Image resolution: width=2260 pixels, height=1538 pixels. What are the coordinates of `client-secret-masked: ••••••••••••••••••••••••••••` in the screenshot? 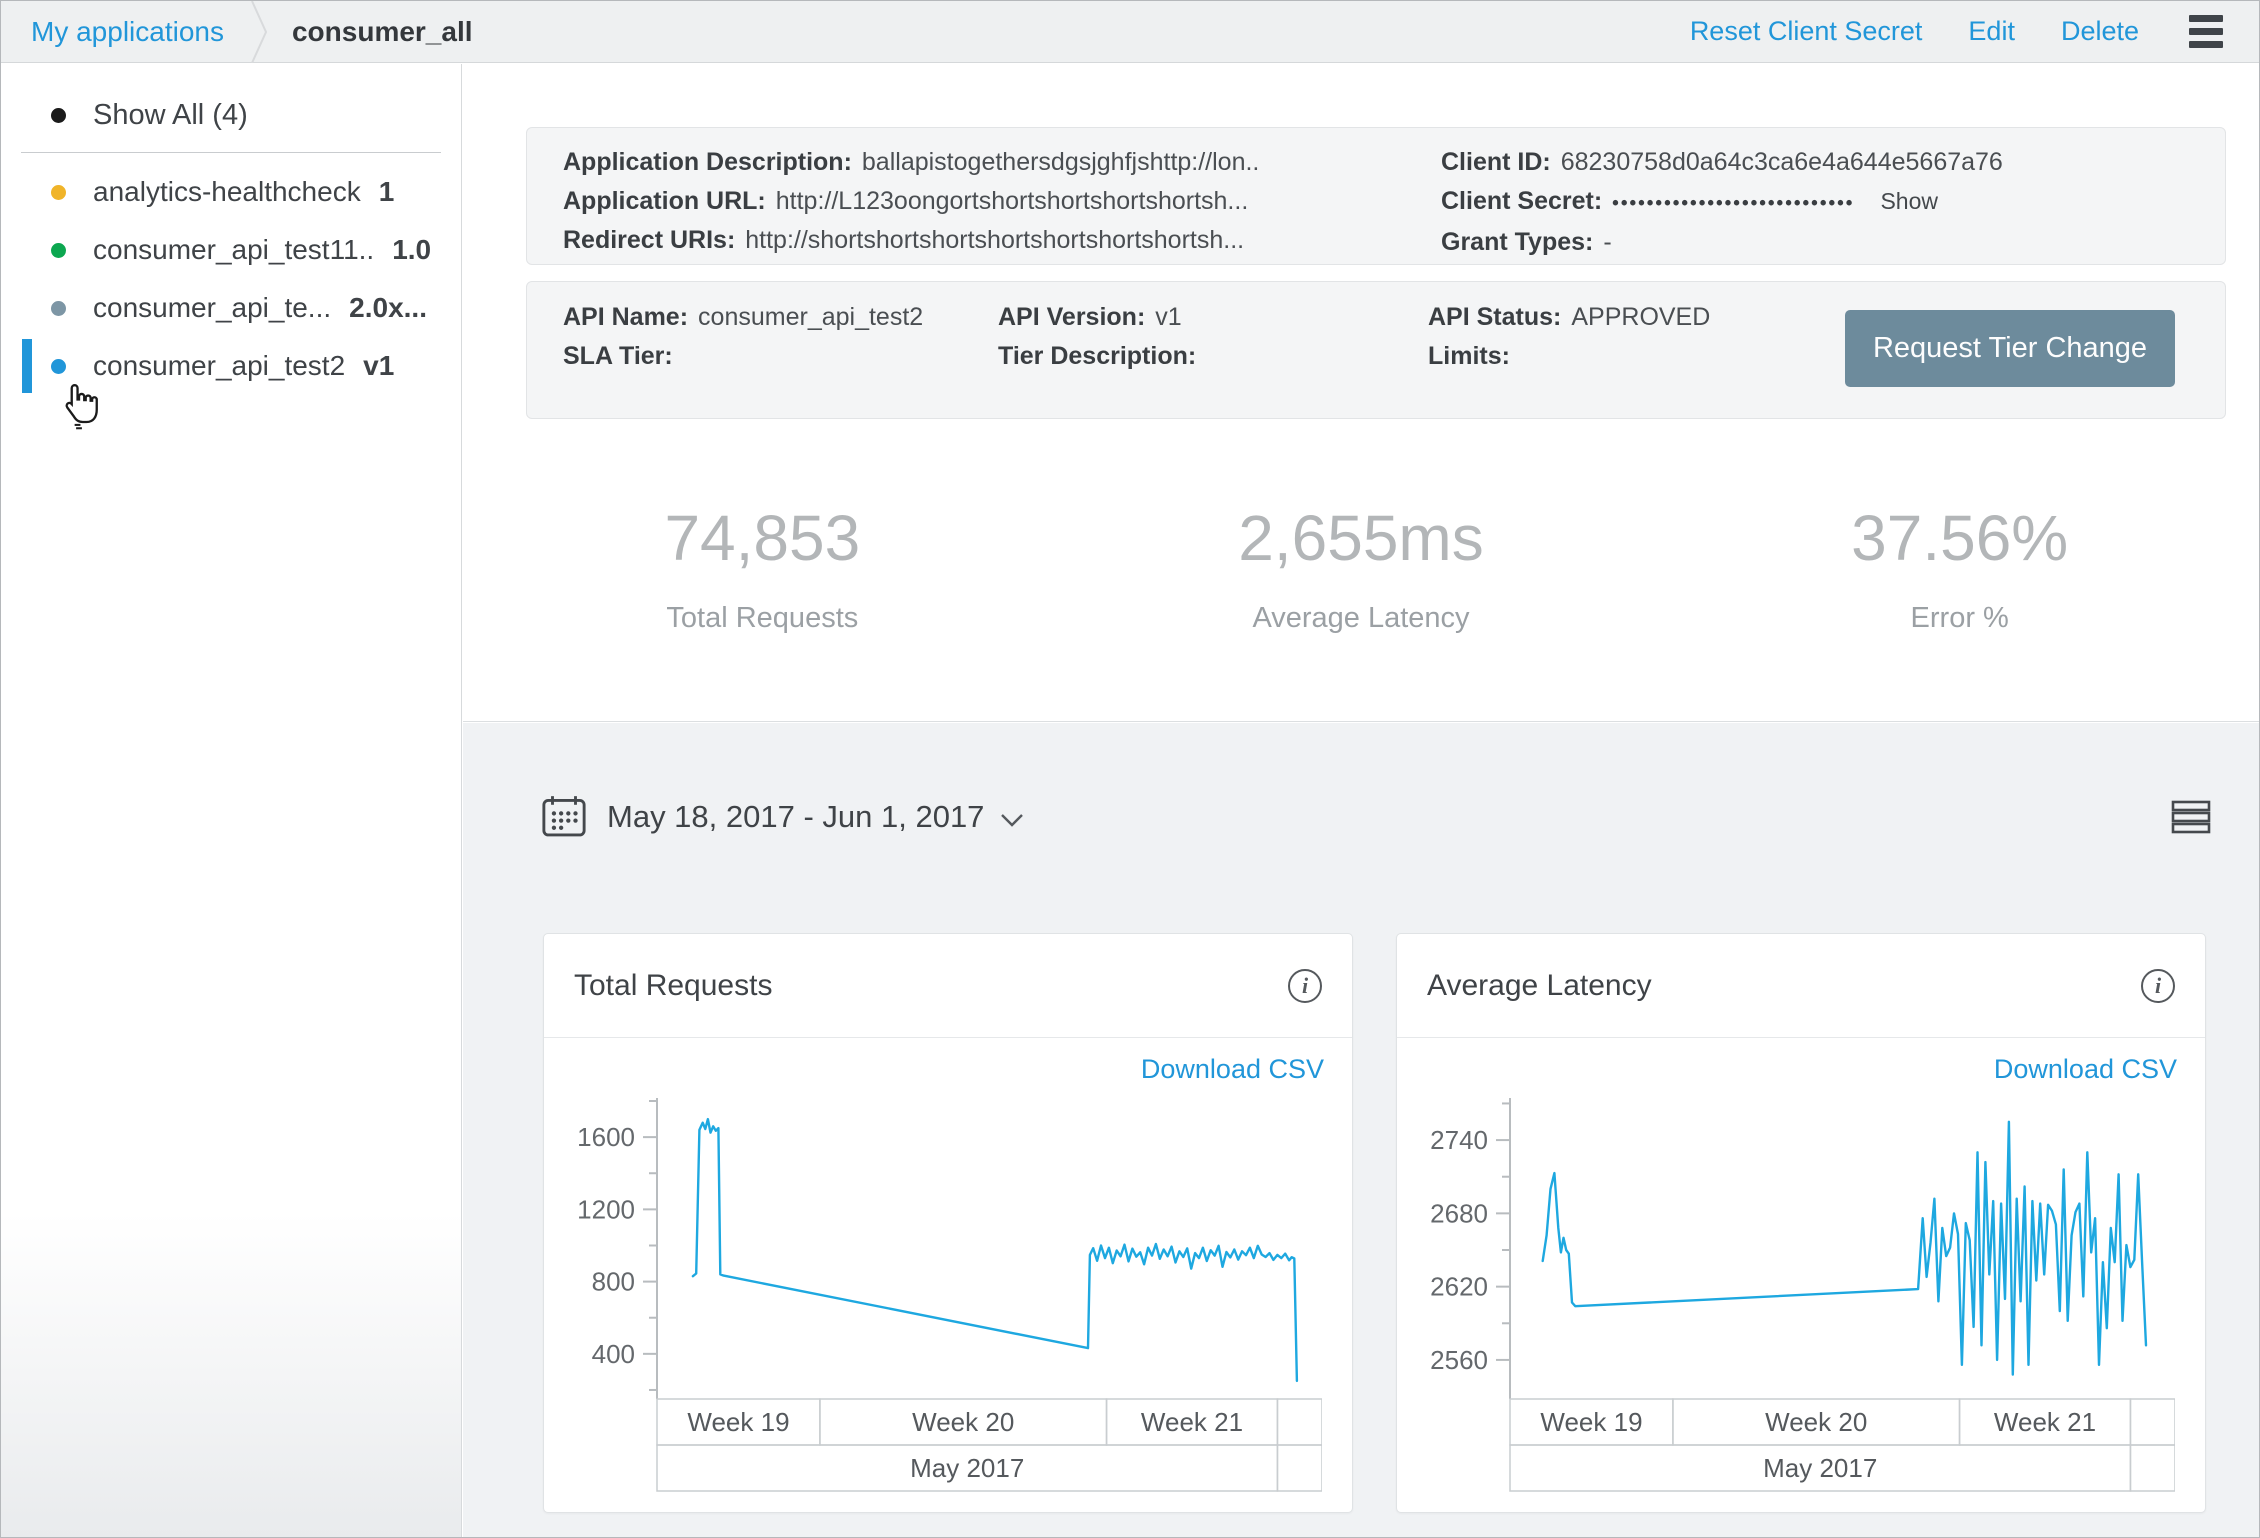 It's located at (1733, 203).